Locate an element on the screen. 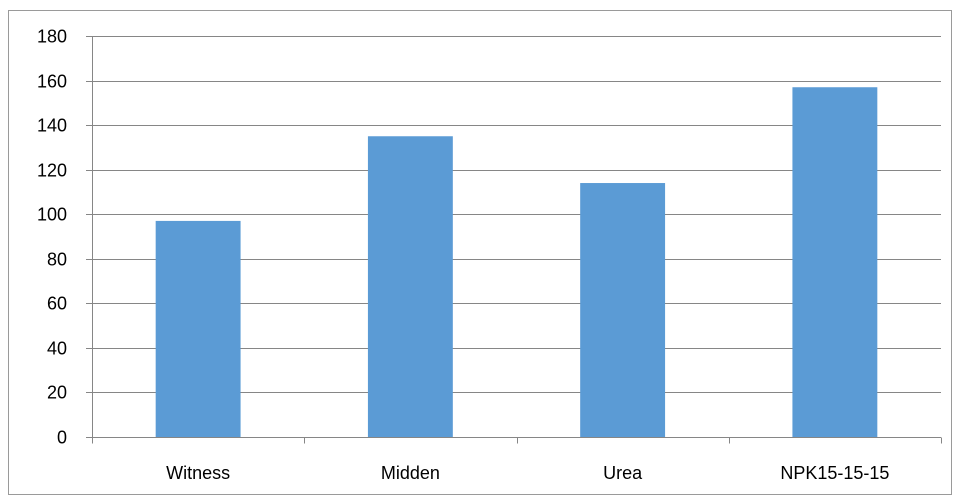 The height and width of the screenshot is (499, 956). y-tick-label: 160 is located at coordinates (52, 82).